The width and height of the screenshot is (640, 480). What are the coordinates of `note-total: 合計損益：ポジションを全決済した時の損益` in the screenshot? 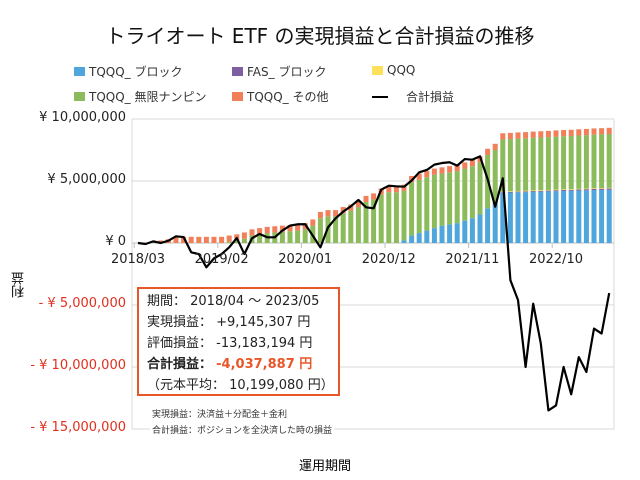 It's located at (242, 429).